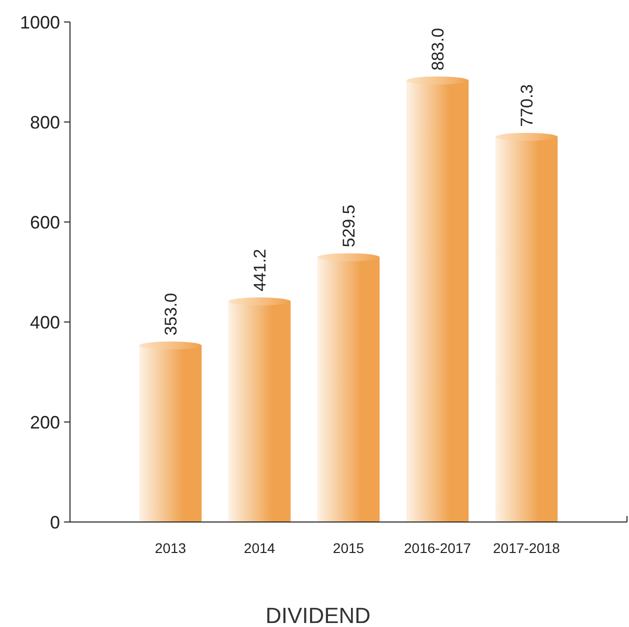  Describe the element at coordinates (40, 22) in the screenshot. I see `y-tick-label: 1000` at that location.